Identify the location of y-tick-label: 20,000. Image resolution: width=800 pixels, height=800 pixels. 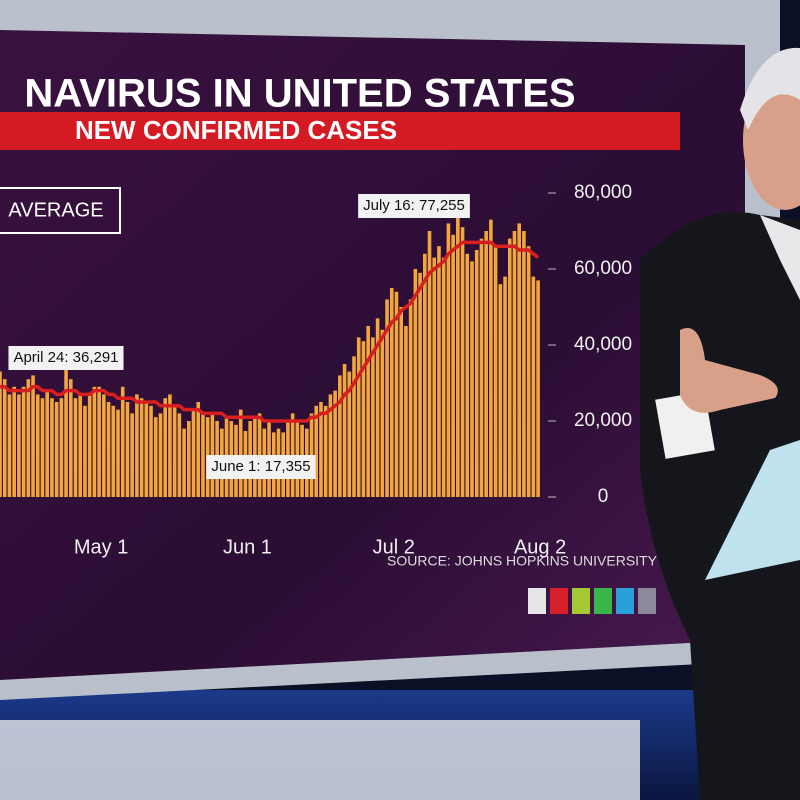
(603, 420).